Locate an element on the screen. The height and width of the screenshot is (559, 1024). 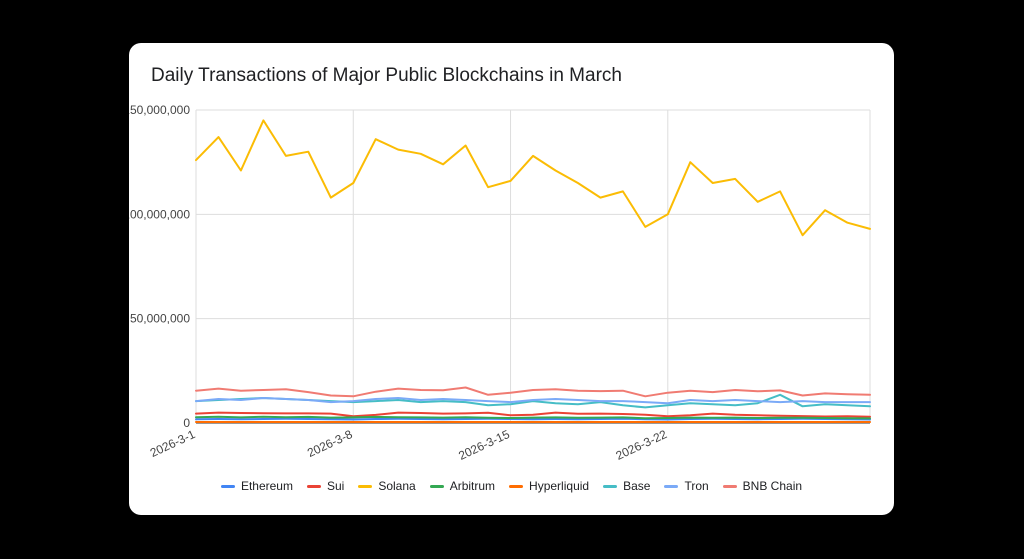
series-line-ethereum is located at coordinates (533, 419).